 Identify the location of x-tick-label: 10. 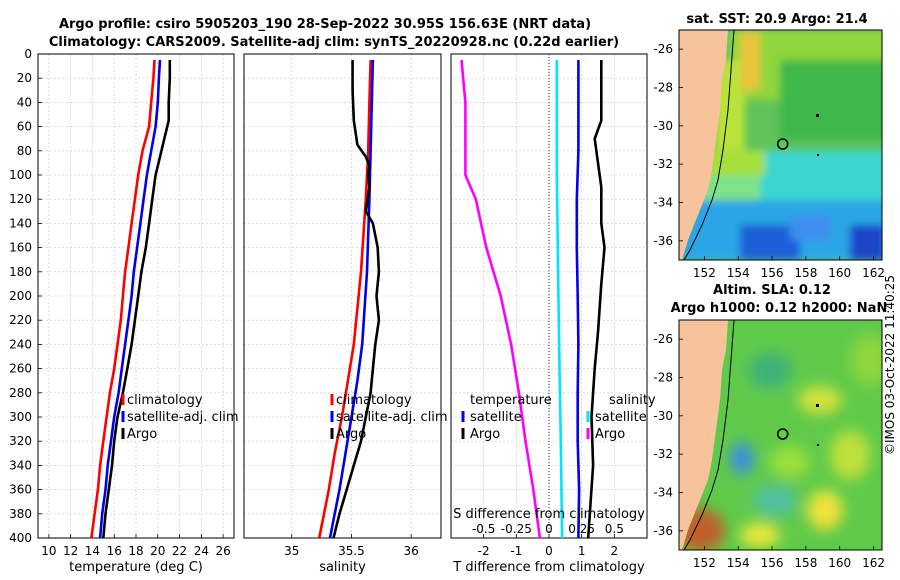
(48, 551).